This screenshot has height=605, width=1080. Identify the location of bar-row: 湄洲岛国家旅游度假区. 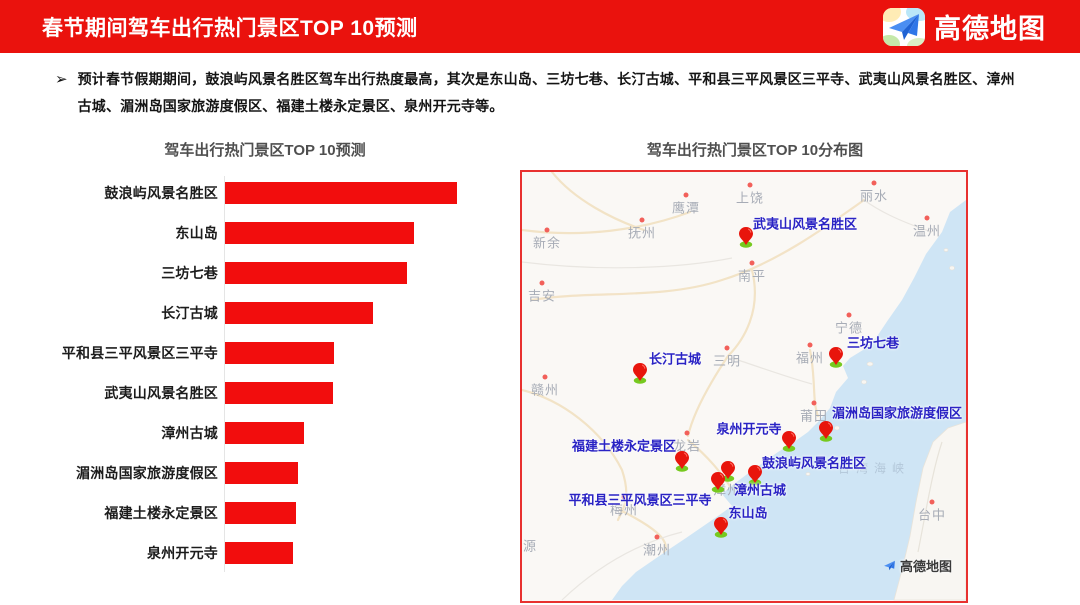
(280, 473).